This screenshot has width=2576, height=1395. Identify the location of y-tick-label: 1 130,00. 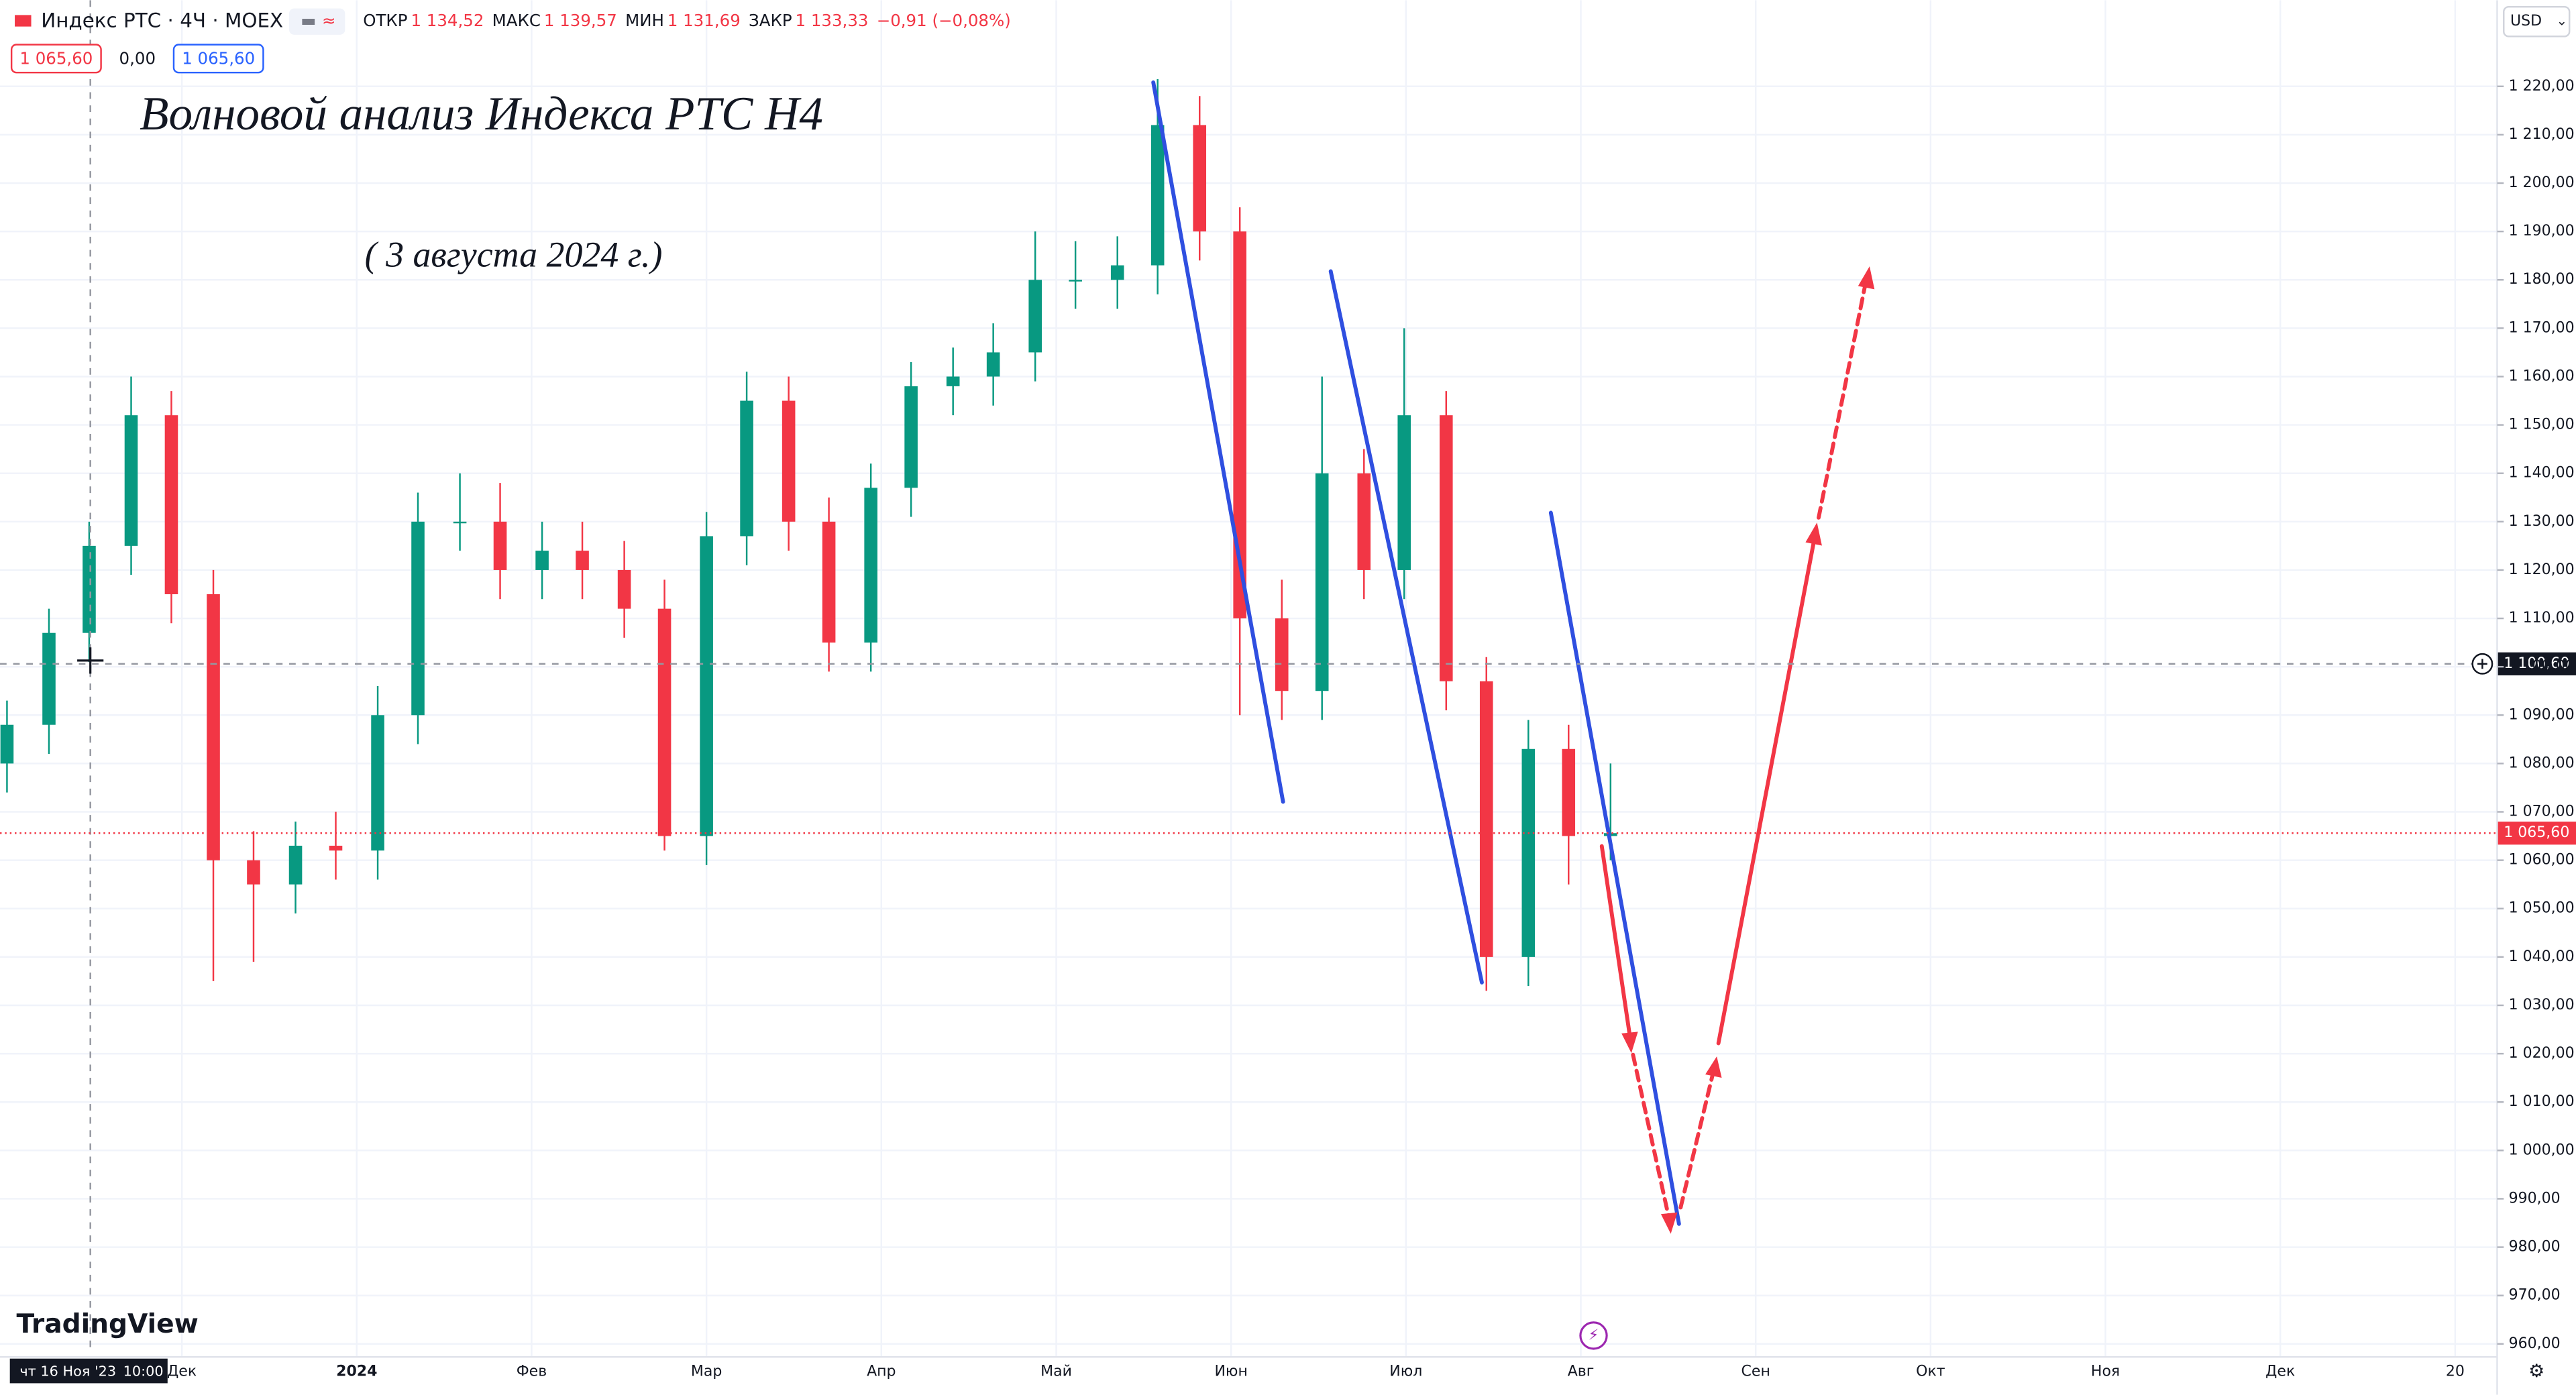
(2542, 521).